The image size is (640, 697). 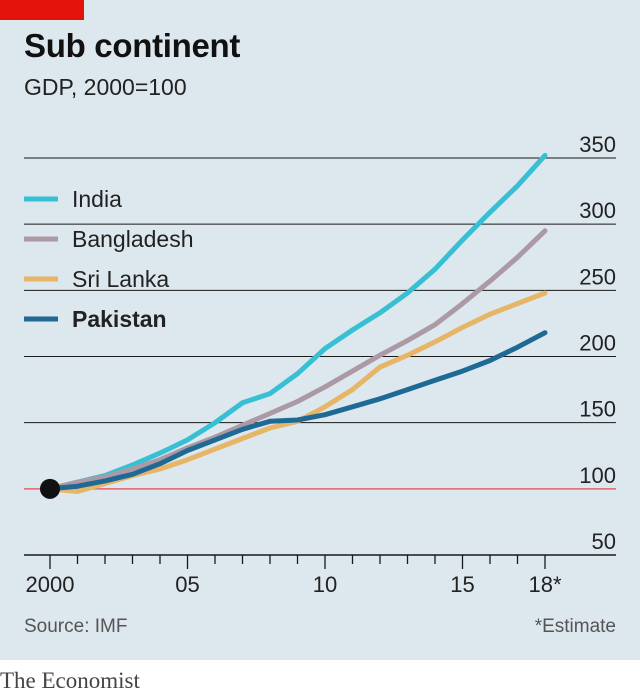 I want to click on legend-label-sri-lanka: Sri Lanka, so click(x=120, y=279).